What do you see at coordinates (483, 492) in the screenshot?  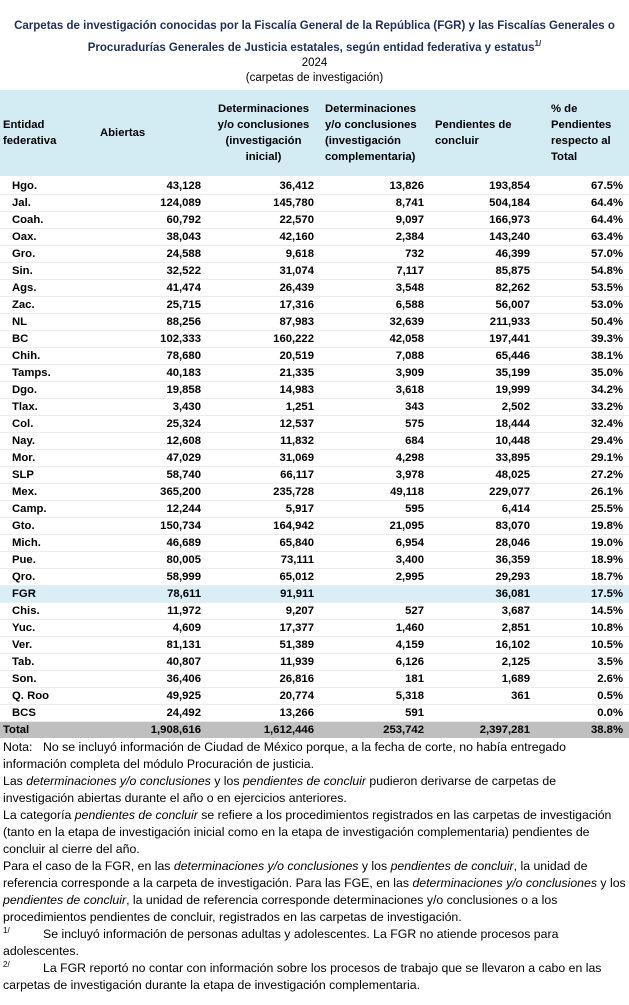 I see `value-cell: 229,077` at bounding box center [483, 492].